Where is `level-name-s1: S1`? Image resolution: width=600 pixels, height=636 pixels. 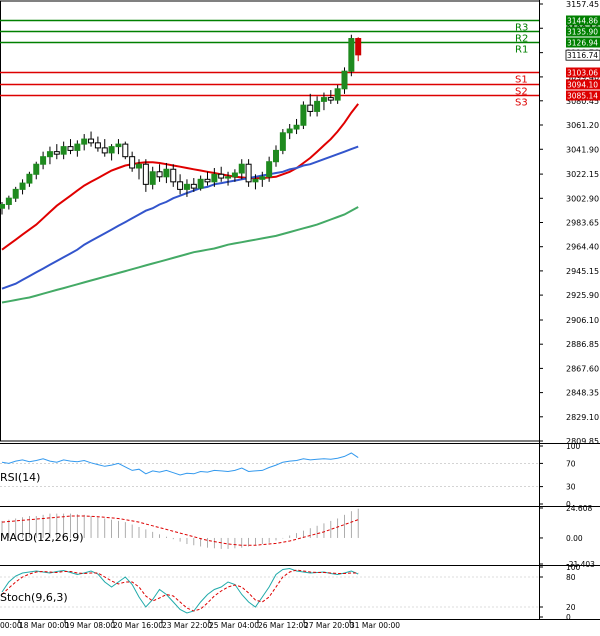 level-name-s1: S1 is located at coordinates (521, 80).